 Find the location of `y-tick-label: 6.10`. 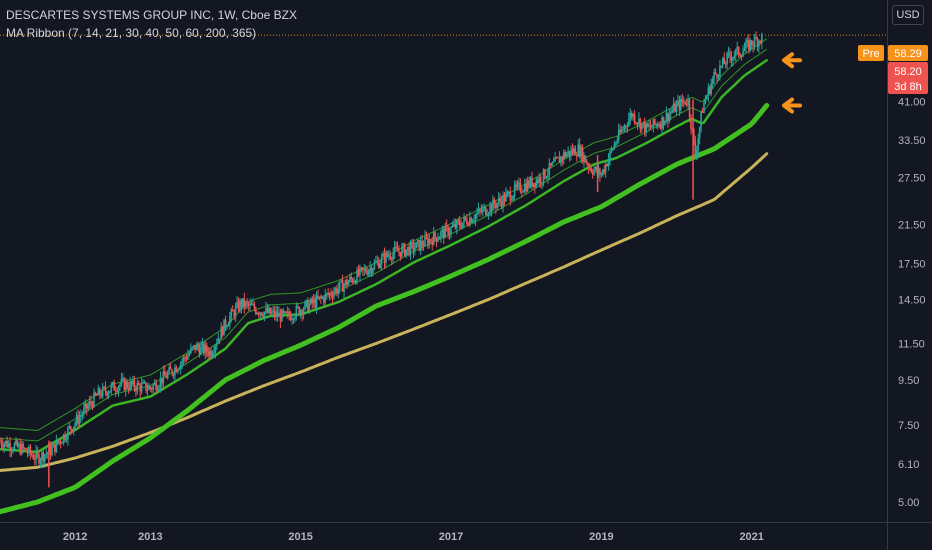

y-tick-label: 6.10 is located at coordinates (908, 465).